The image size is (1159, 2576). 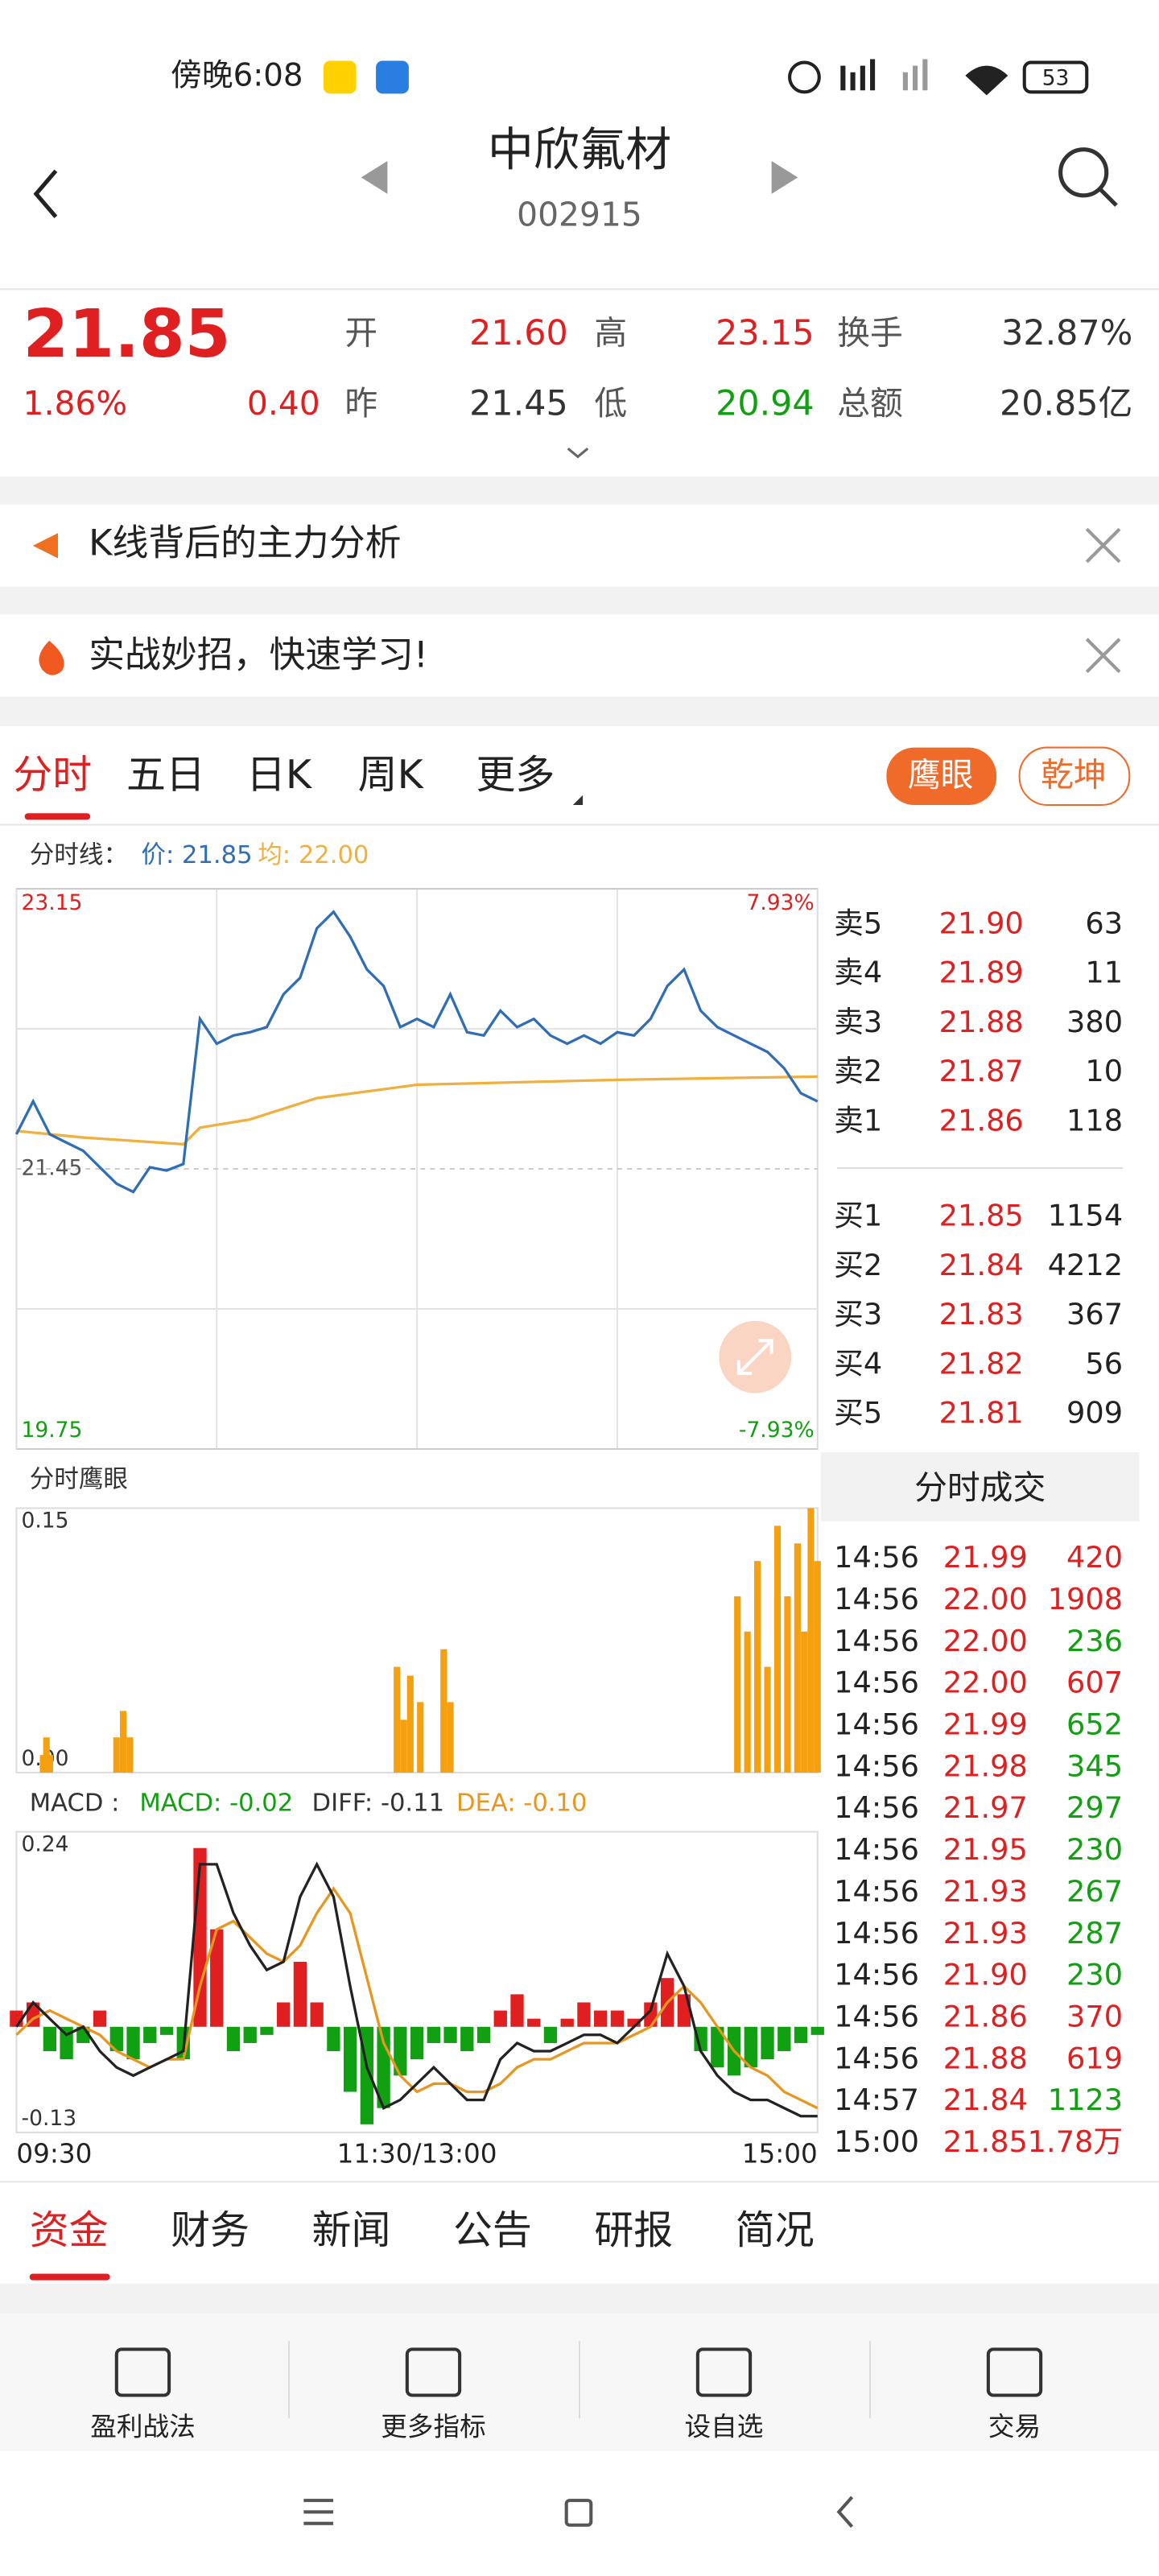 I want to click on y2-tick-label: -7.93%, so click(x=777, y=1430).